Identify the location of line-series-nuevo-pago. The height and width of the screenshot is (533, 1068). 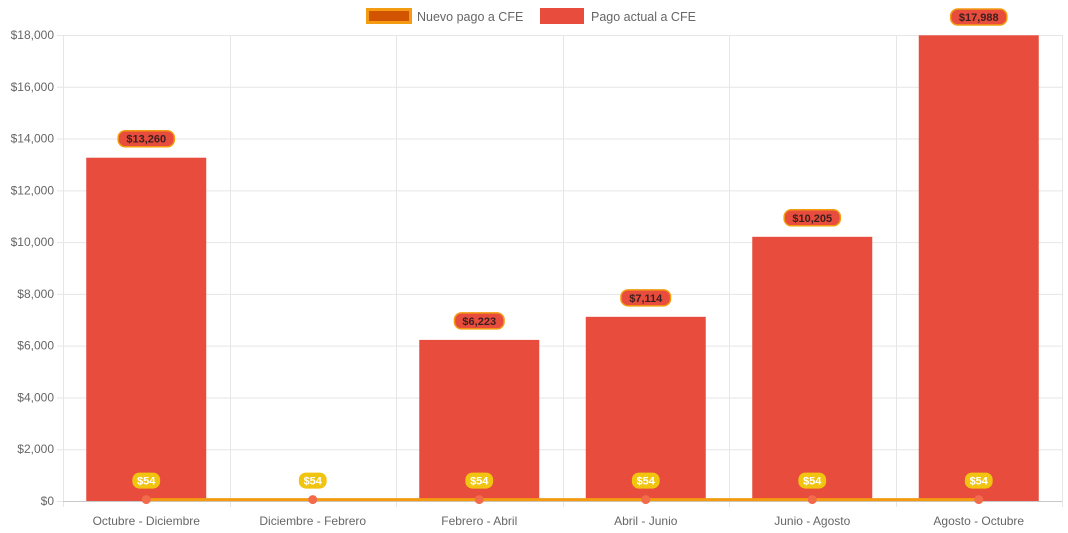
(562, 500).